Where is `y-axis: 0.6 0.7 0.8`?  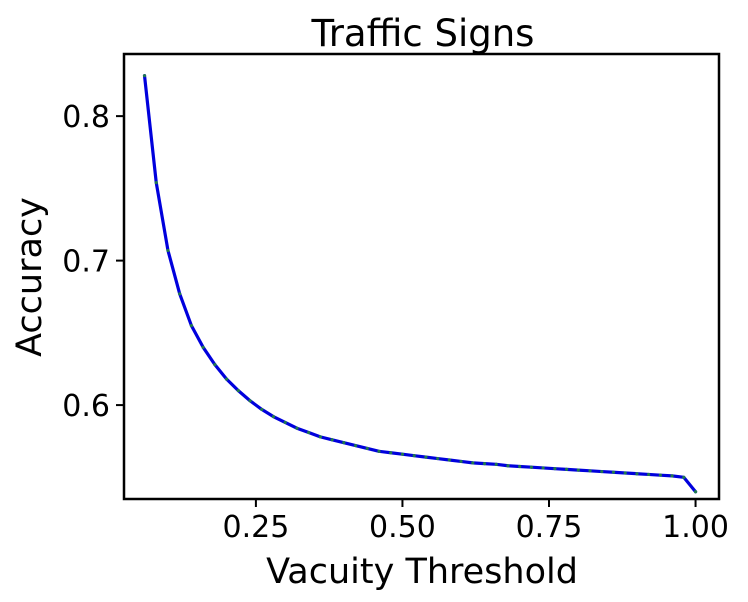
y-axis: 0.6 0.7 0.8 is located at coordinates (93, 262).